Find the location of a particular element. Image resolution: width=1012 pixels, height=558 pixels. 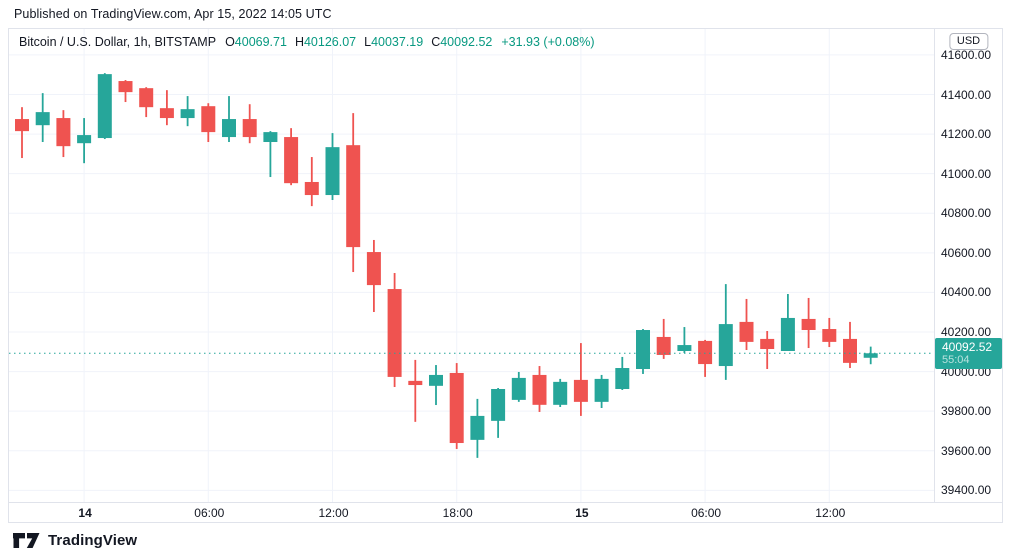

price-tick-label: 40800.00 is located at coordinates (966, 213).